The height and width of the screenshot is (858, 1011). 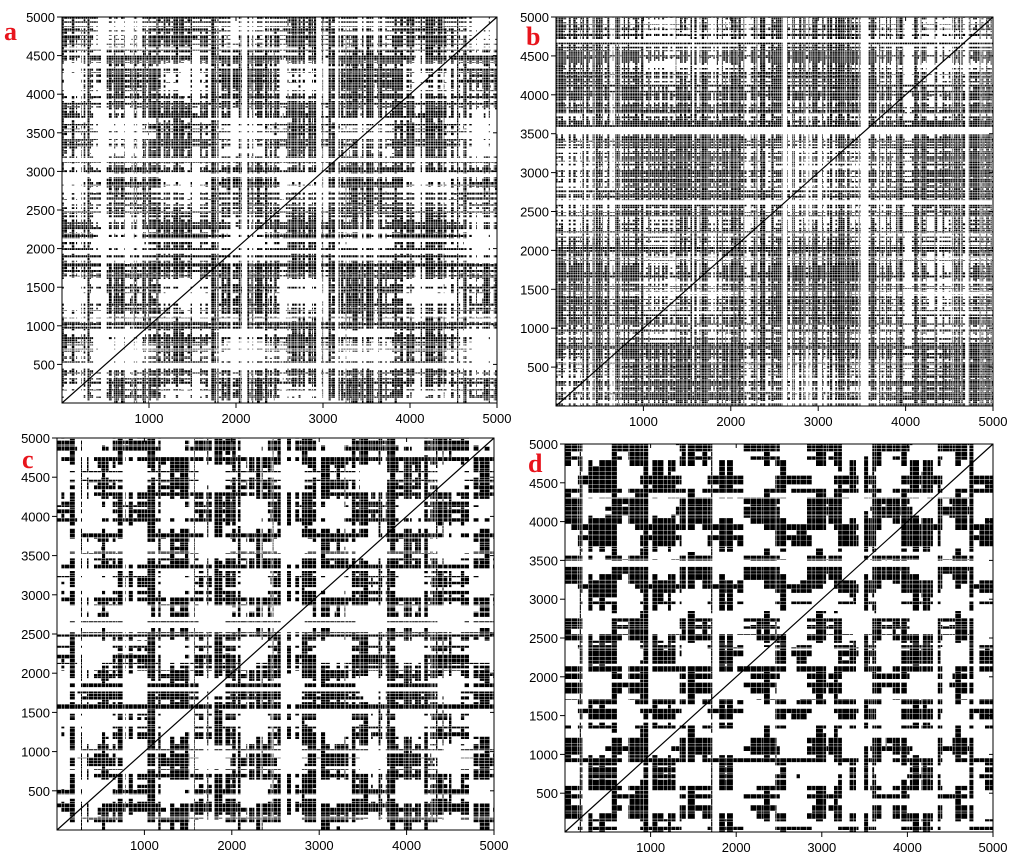 What do you see at coordinates (533, 36) in the screenshot?
I see `panel-b-label: b` at bounding box center [533, 36].